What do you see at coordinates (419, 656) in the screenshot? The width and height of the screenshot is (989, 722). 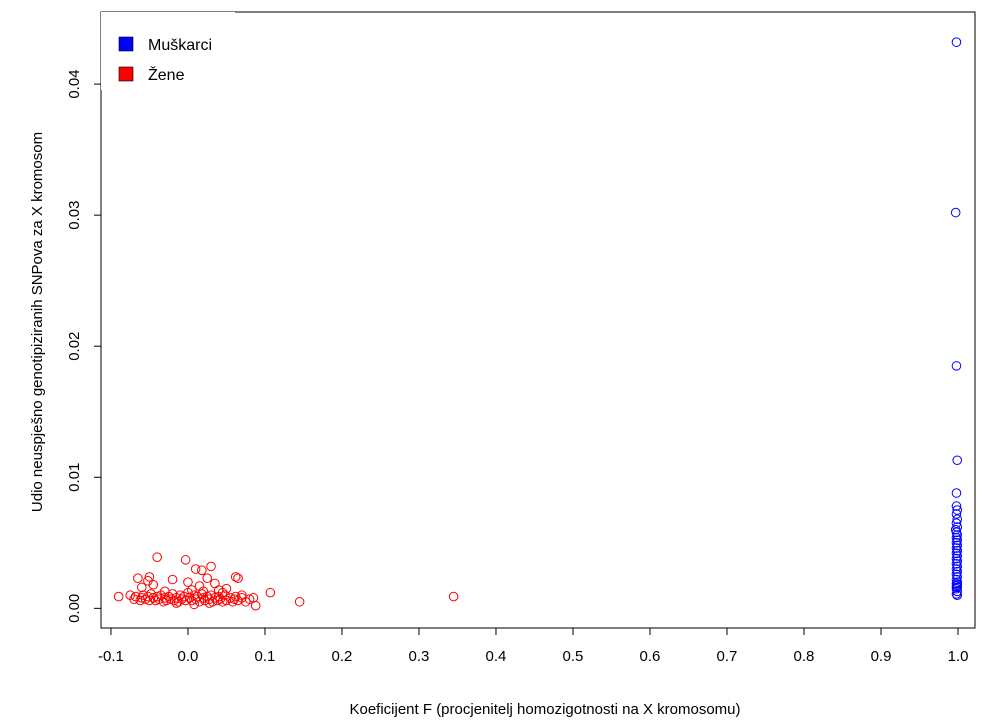 I see `x-tick-label: 0.3` at bounding box center [419, 656].